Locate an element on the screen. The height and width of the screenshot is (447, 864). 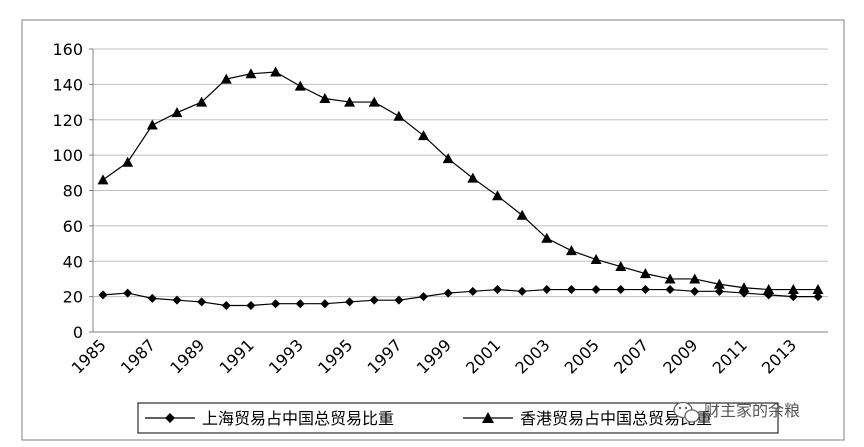
y-tick-label: 100 is located at coordinates (67, 155).